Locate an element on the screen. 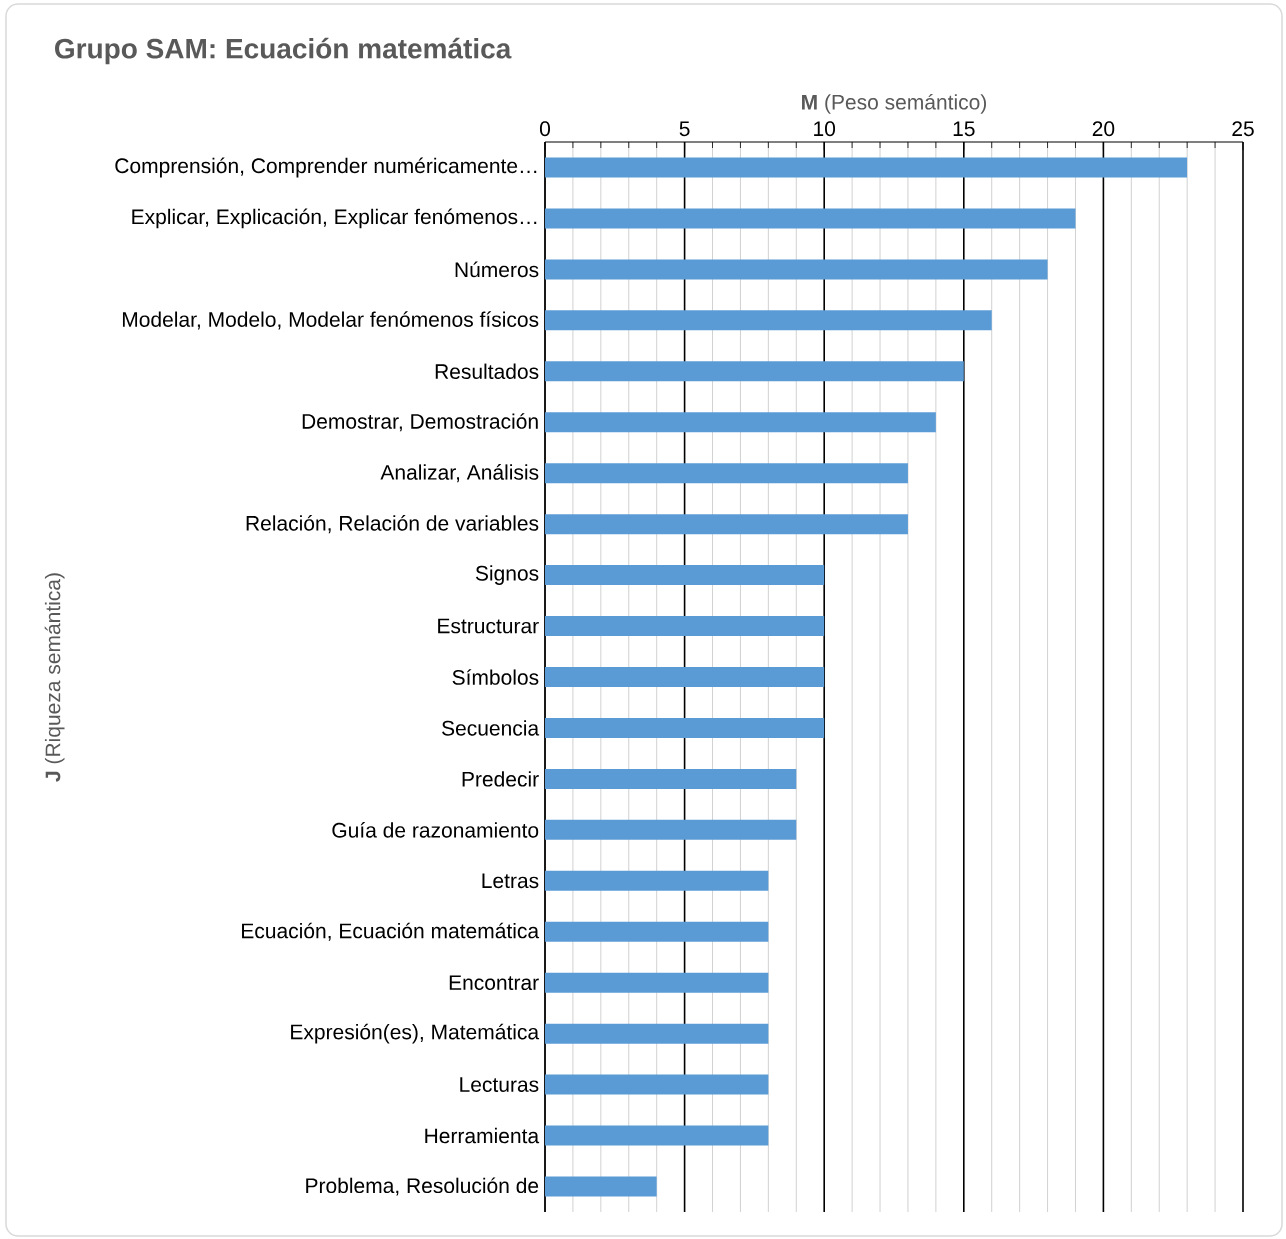  y-tick-label: Analizar, Análisis is located at coordinates (459, 473).